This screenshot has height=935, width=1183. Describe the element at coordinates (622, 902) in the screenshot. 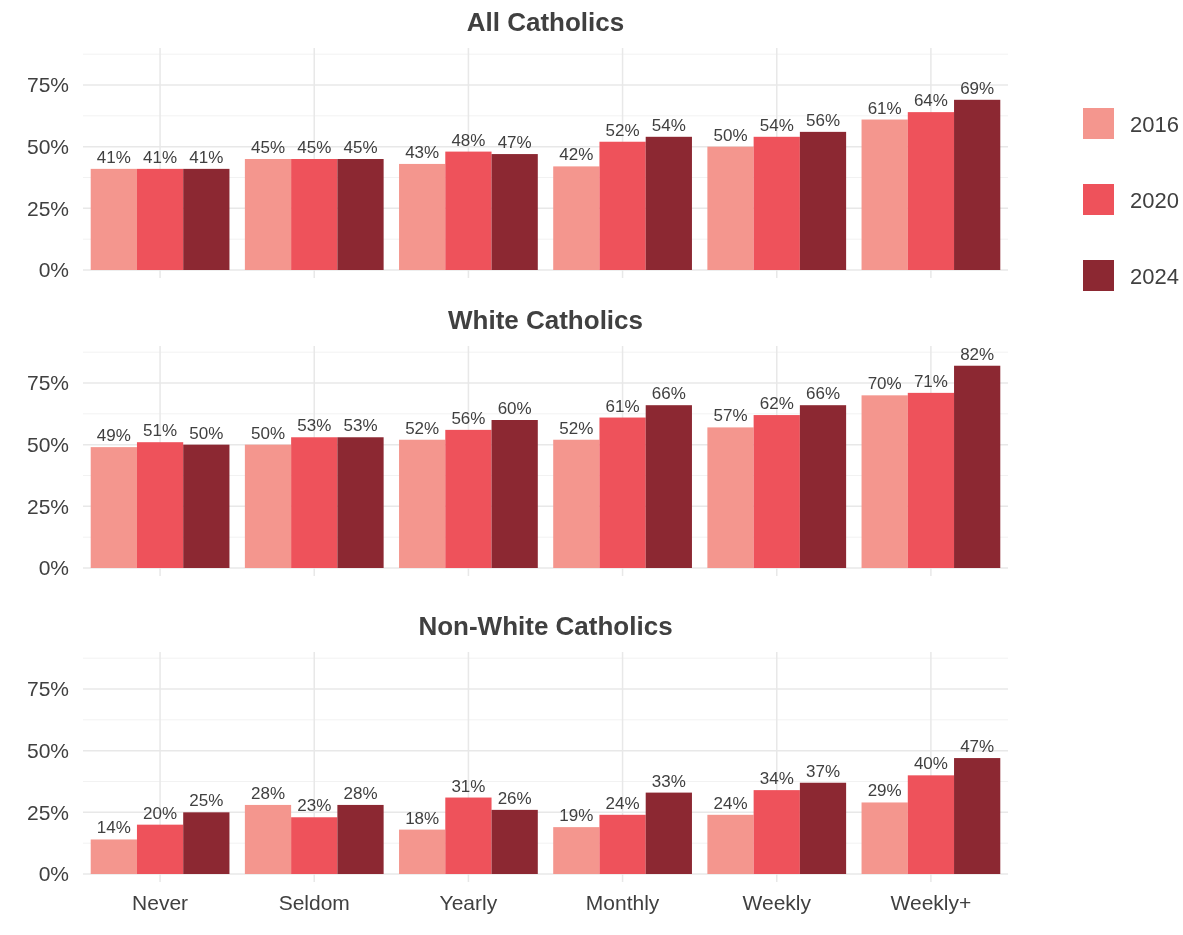

I see `x-tick-label: Monthly` at that location.